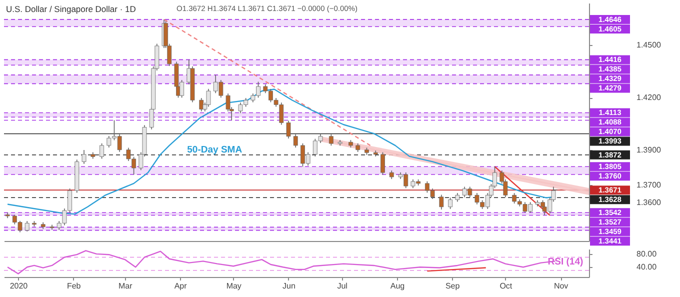 This screenshot has width=680, height=297. Describe the element at coordinates (342, 286) in the screenshot. I see `x-tick-label: Jul` at that location.